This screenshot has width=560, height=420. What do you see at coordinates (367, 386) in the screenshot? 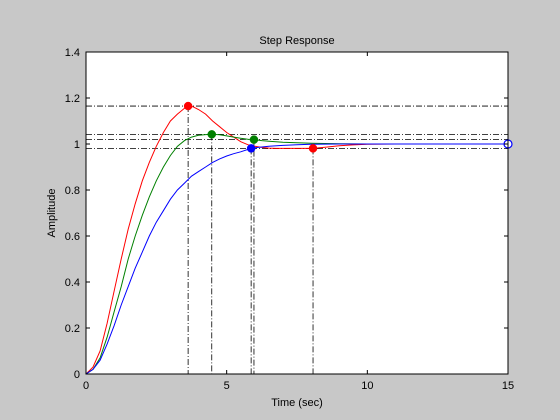
I see `x-tick-label-2: 10` at bounding box center [367, 386].